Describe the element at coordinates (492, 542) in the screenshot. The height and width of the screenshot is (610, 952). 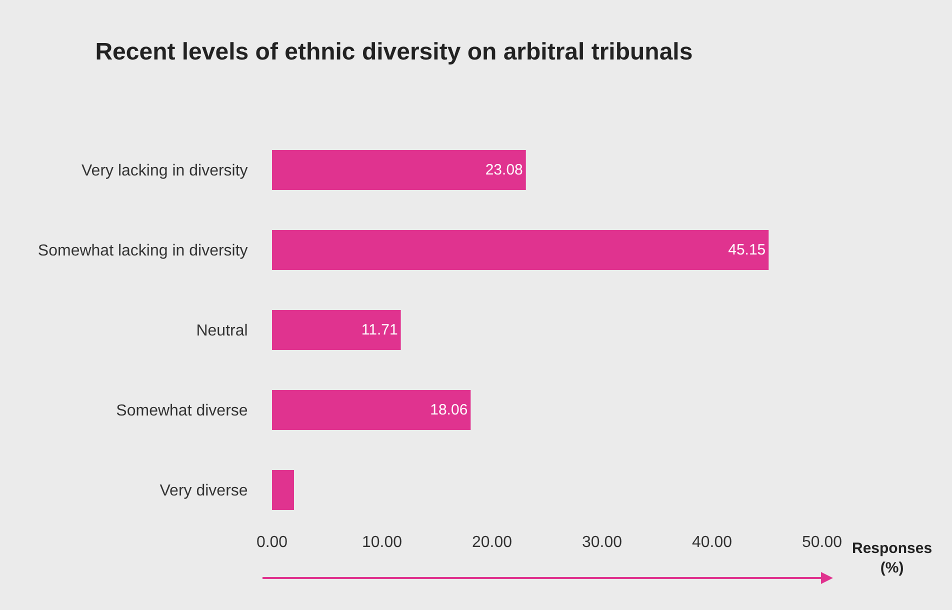
I see `x-tick-label: 20.00` at that location.